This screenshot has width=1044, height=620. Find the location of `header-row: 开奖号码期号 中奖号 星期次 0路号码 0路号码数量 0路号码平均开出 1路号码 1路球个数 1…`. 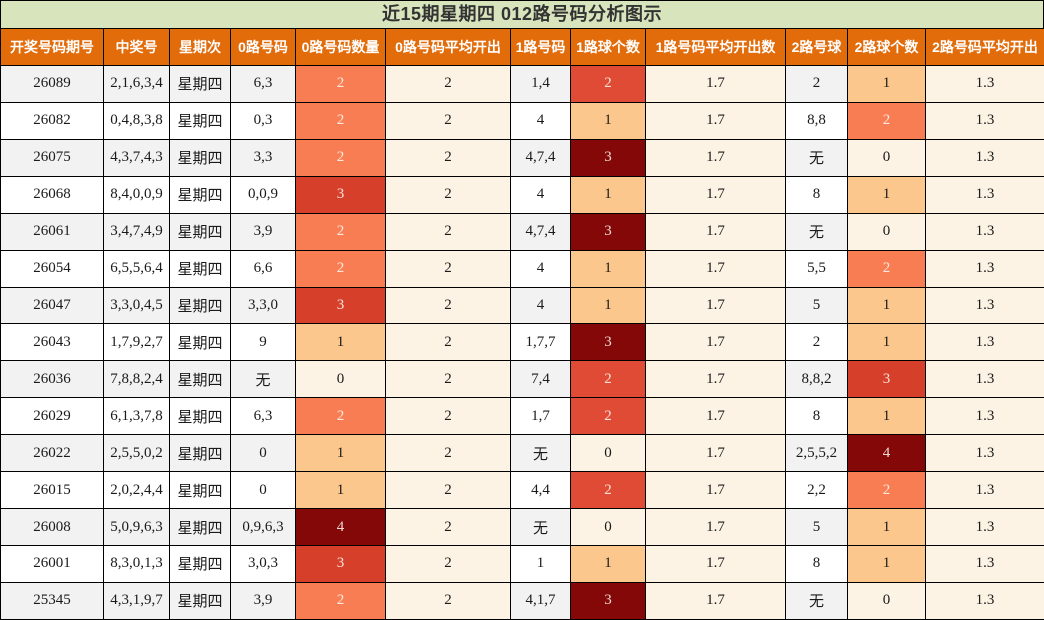

header-row: 开奖号码期号 中奖号 星期次 0路号码 0路号码数量 0路号码平均开出 1路号码 1路球个数 1… is located at coordinates (522, 47).